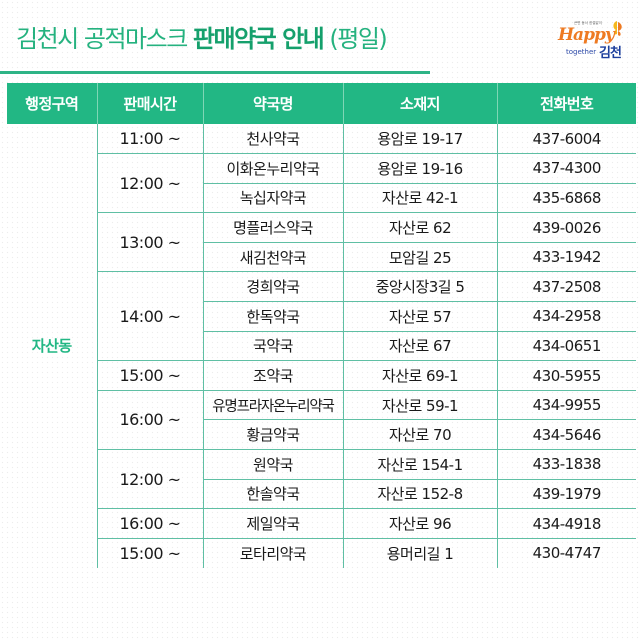  I want to click on district-cell: 자산동, so click(51, 346).